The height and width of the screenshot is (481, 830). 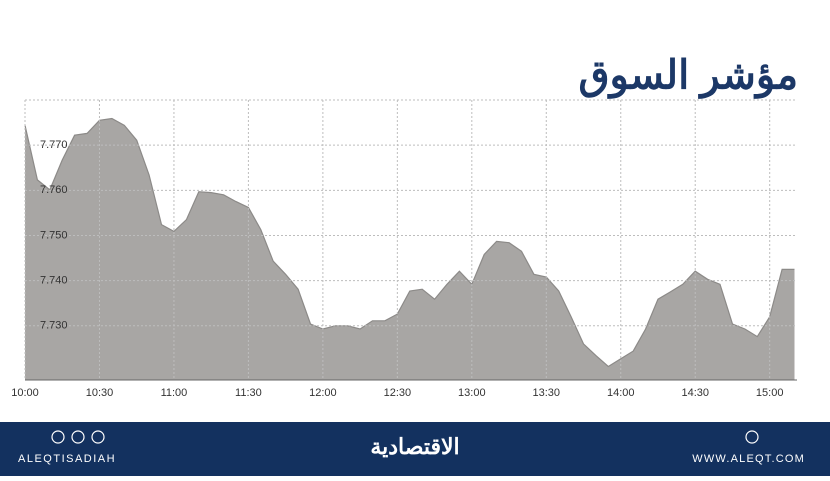 I want to click on x-tick-label: 14:30, so click(x=695, y=393).